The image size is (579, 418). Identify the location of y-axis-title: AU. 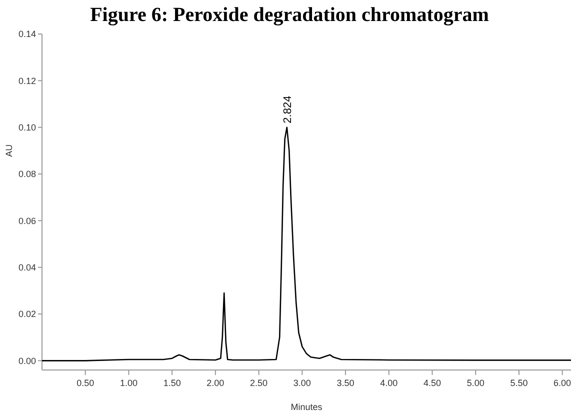
(9, 150).